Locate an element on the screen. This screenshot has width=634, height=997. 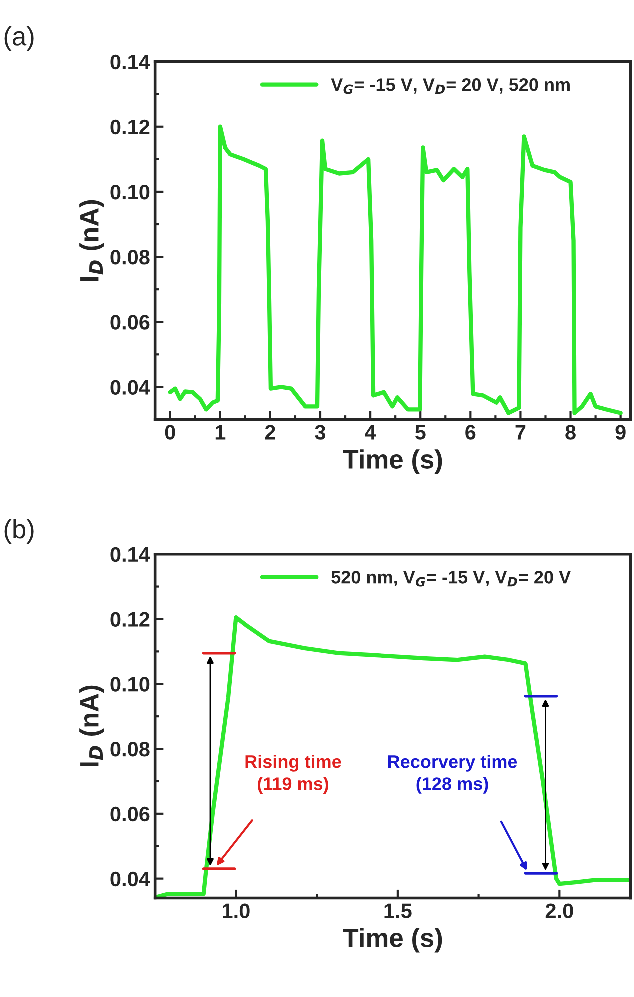
x-tick-label: 2 is located at coordinates (270, 432).